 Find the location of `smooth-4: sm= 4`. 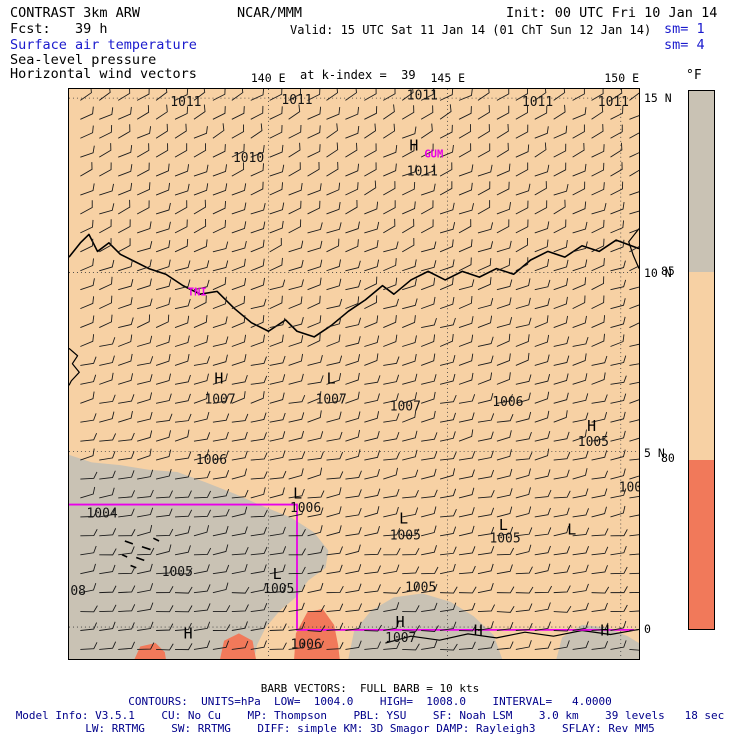

smooth-4: sm= 4 is located at coordinates (684, 45).